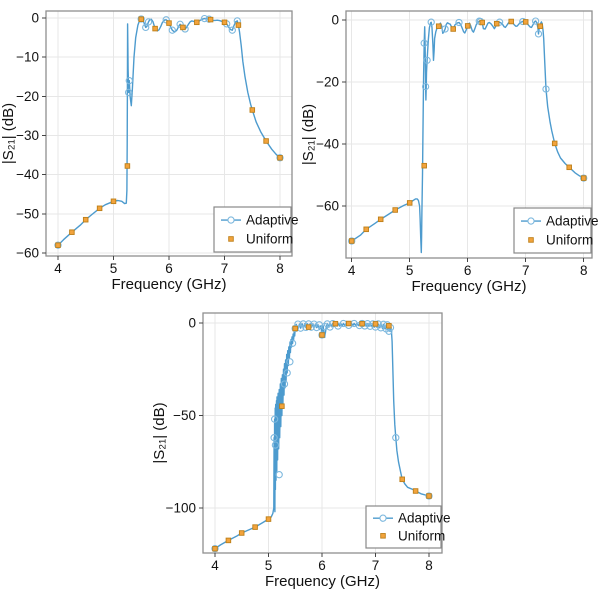 The width and height of the screenshot is (600, 600). I want to click on y-tick-labels: 0 −20 −40 −60, so click(327, 112).